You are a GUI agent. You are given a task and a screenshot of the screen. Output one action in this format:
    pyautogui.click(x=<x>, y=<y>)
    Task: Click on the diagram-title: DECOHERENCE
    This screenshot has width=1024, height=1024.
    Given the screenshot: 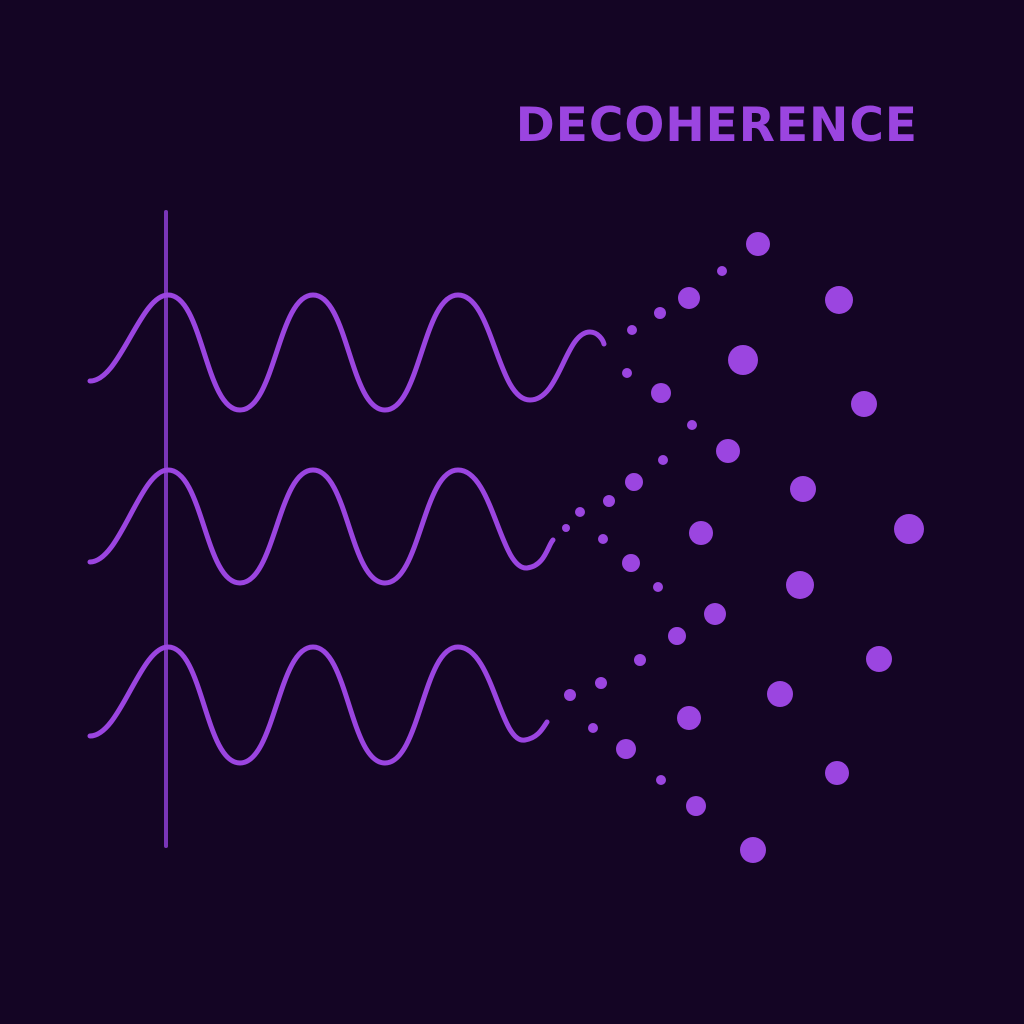 What is the action you would take?
    pyautogui.click(x=716, y=125)
    